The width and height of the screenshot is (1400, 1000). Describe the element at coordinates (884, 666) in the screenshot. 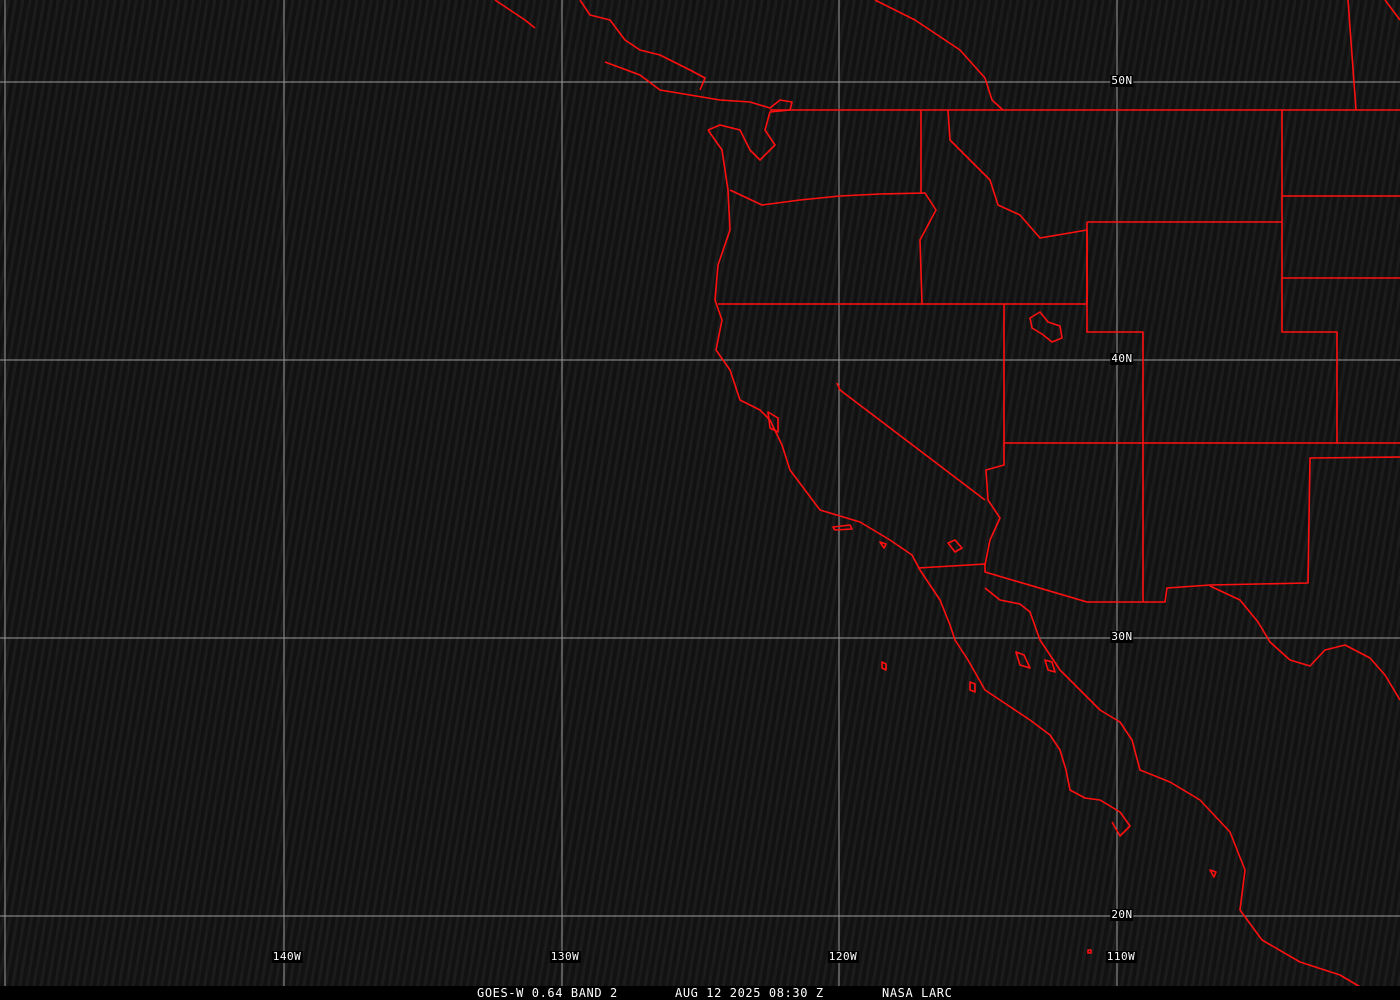

I see `guadalupe-island` at that location.